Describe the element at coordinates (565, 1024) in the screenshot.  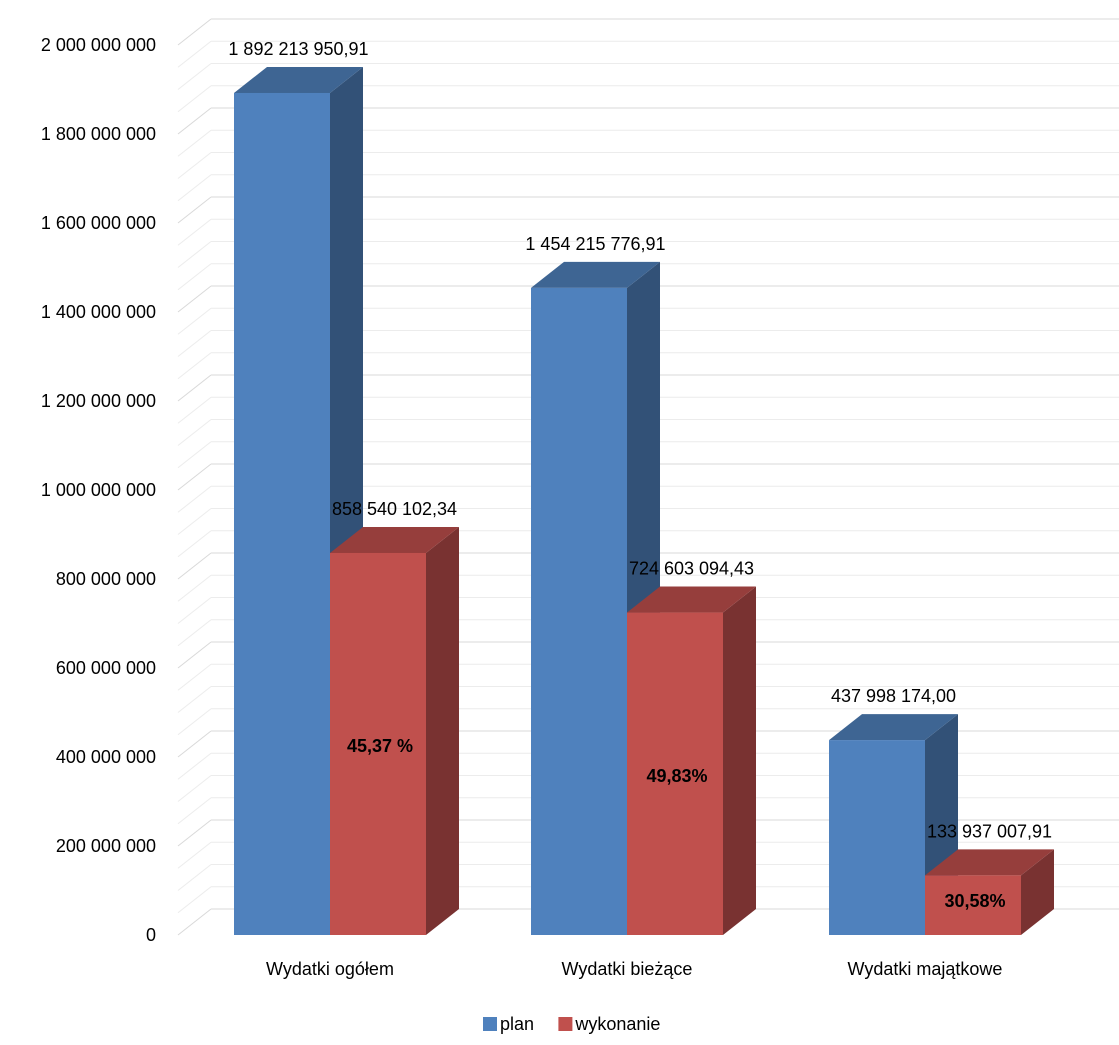
I see `legend-swatch-wykonanie` at that location.